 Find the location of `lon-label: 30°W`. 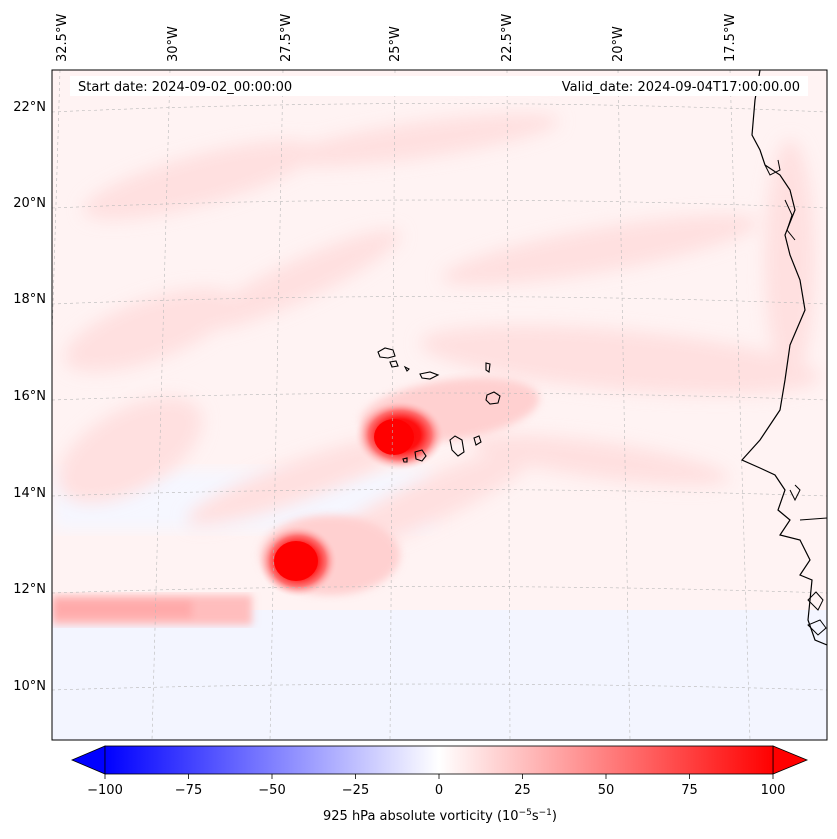

lon-label: 30°W is located at coordinates (173, 44).